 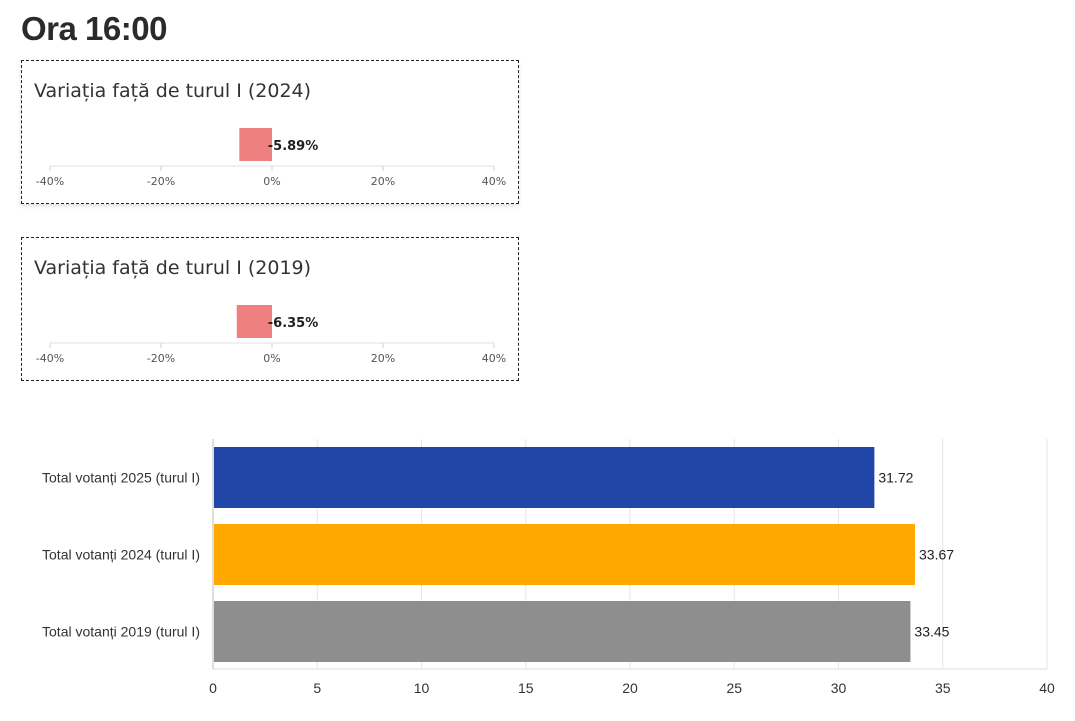 What do you see at coordinates (121, 555) in the screenshot?
I see `category-label: Total votanți 2024 (turul I)` at bounding box center [121, 555].